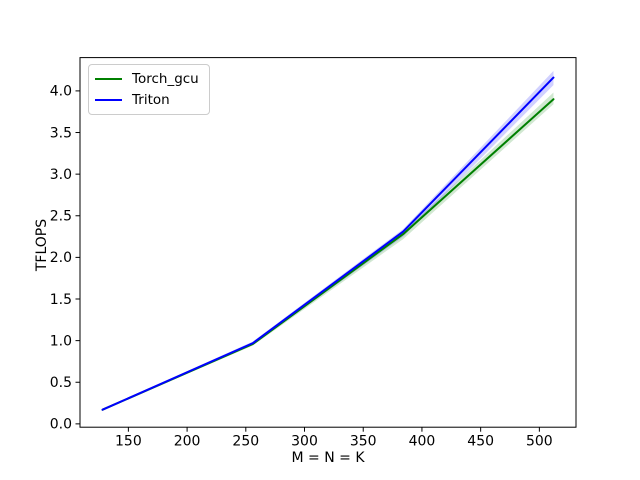 The height and width of the screenshot is (480, 640). Describe the element at coordinates (149, 89) in the screenshot. I see `legend: Torch_gcu Triton` at that location.